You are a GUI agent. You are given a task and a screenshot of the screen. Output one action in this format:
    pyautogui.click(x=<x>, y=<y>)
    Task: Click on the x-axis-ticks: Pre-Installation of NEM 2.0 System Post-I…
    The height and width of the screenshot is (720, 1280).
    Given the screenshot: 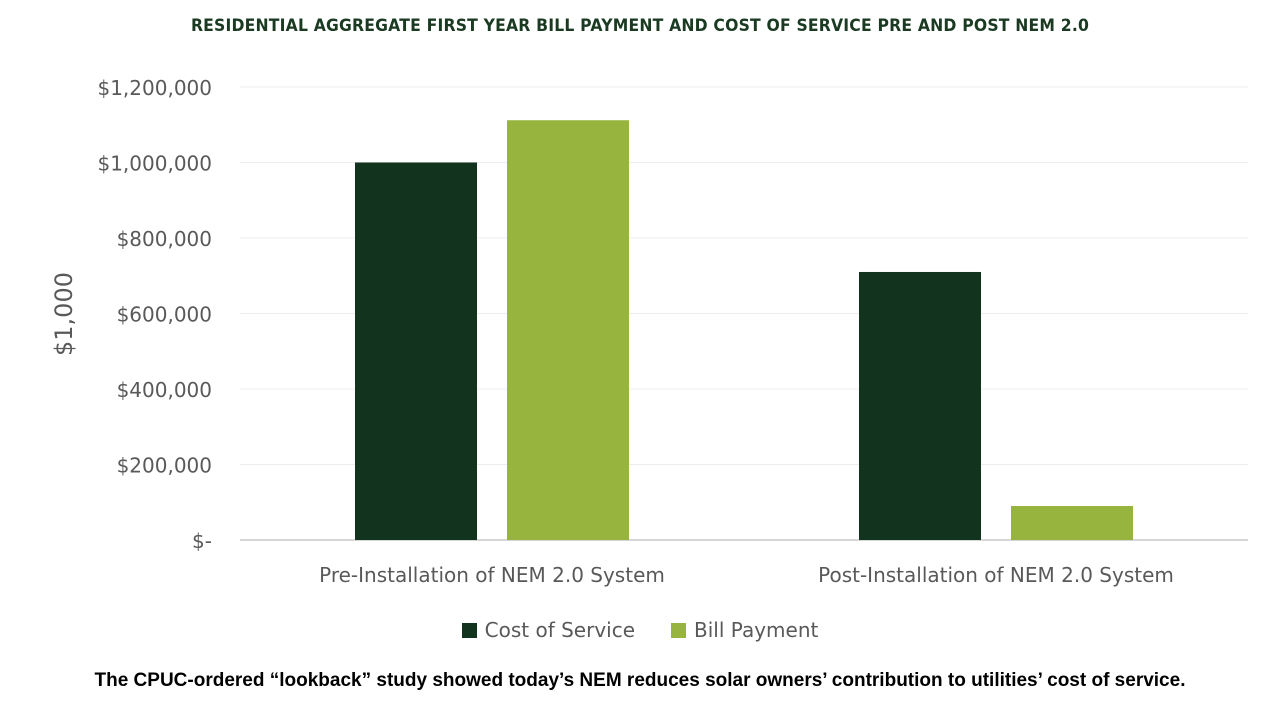 What is the action you would take?
    pyautogui.click(x=746, y=575)
    